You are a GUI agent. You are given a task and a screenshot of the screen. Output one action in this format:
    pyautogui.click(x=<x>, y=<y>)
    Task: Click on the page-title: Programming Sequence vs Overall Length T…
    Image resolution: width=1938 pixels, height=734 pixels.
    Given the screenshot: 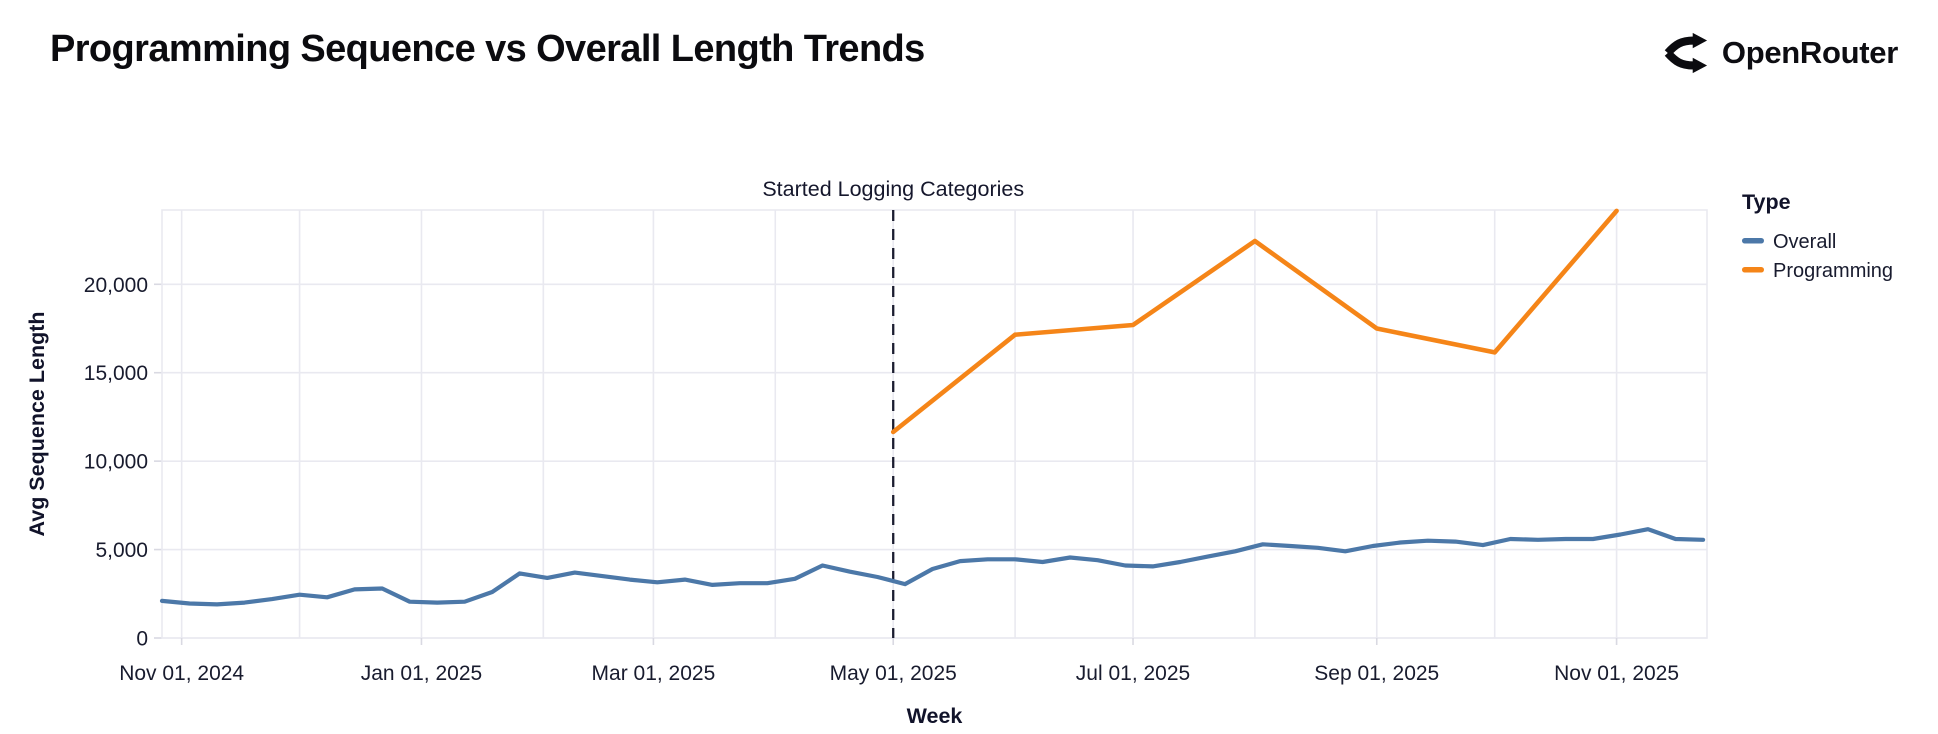 What is the action you would take?
    pyautogui.click(x=487, y=49)
    